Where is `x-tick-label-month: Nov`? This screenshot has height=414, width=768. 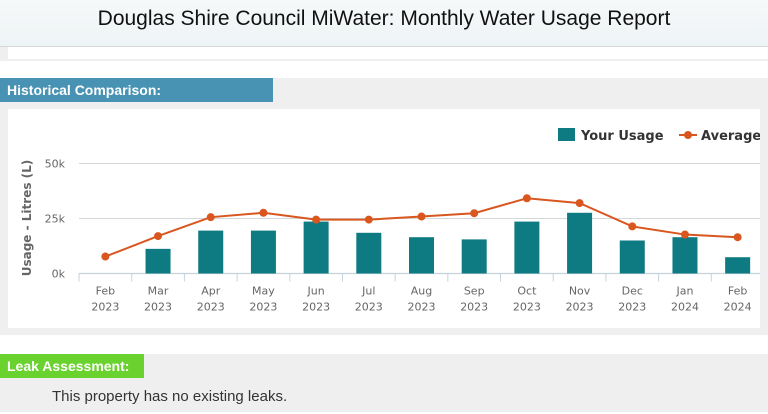
x-tick-label-month: Nov is located at coordinates (580, 291).